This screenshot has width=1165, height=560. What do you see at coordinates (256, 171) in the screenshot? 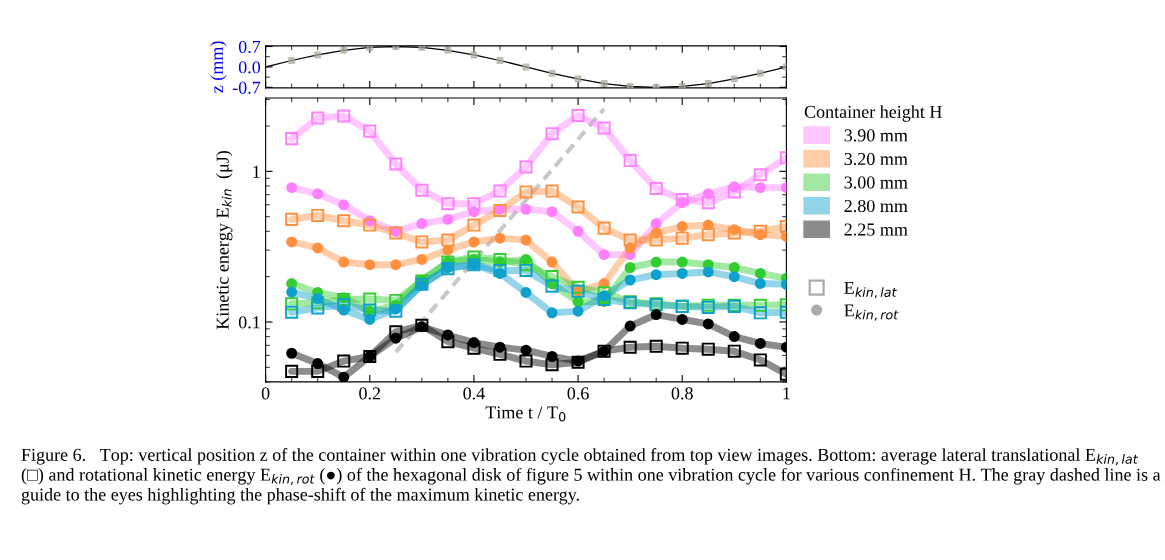
I see `y-tick-label: 1` at bounding box center [256, 171].